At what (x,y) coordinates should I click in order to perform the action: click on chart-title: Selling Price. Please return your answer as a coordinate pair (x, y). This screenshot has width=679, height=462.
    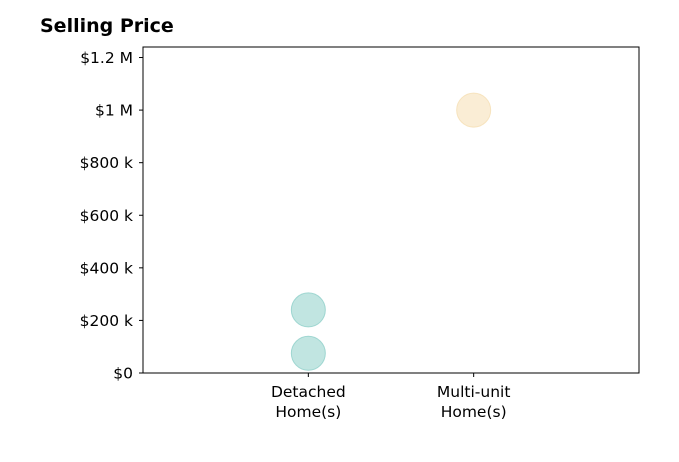
    Looking at the image, I should click on (107, 26).